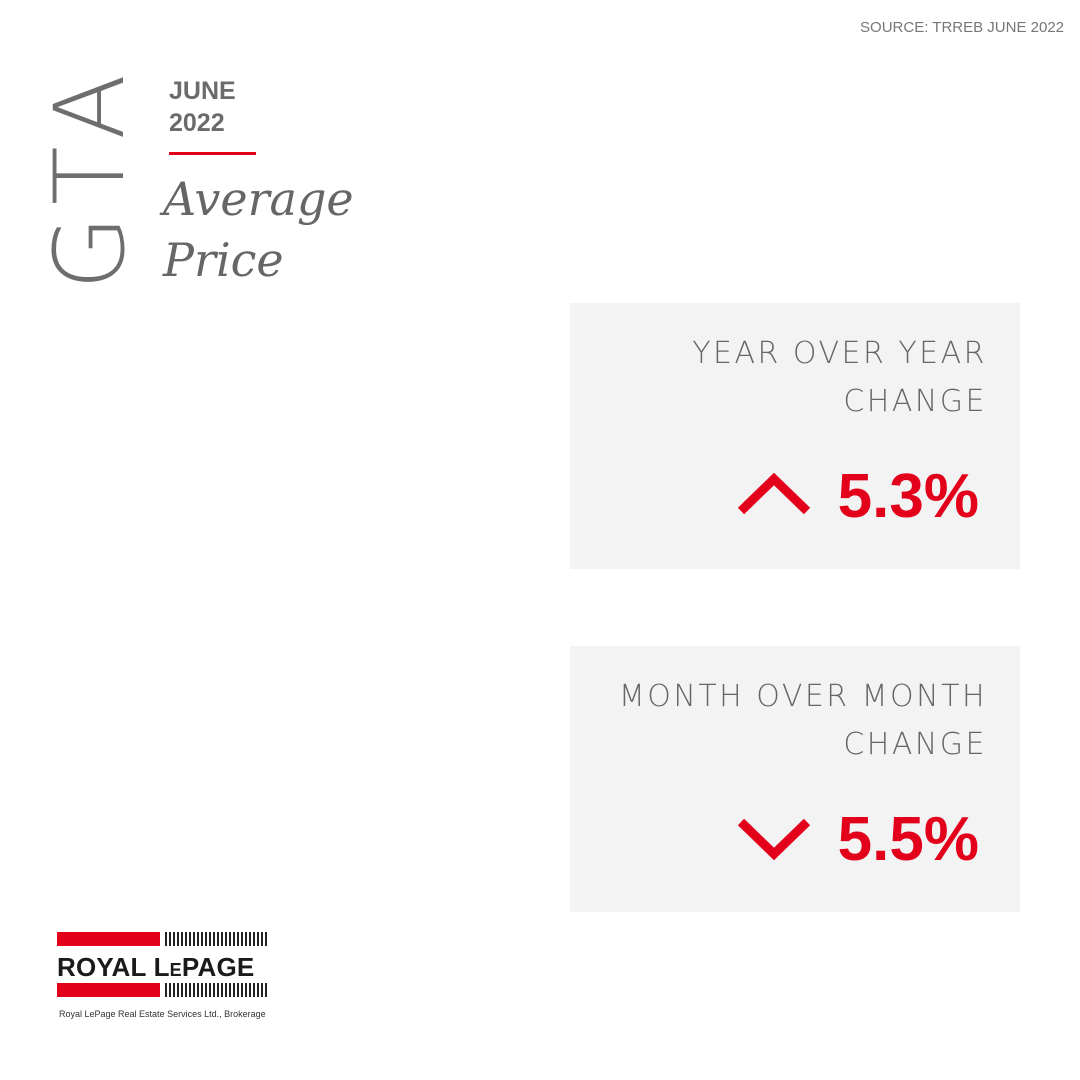 The height and width of the screenshot is (1080, 1080). I want to click on rule, so click(212, 153).